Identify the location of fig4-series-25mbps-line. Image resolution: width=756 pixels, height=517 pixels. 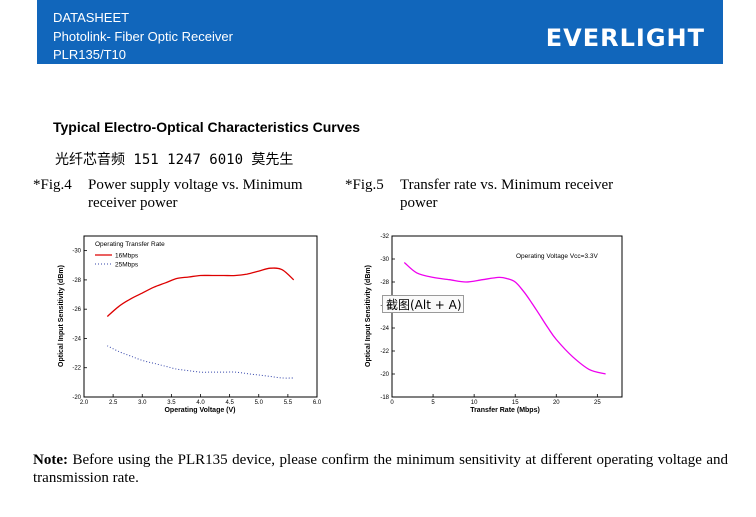
(200, 362).